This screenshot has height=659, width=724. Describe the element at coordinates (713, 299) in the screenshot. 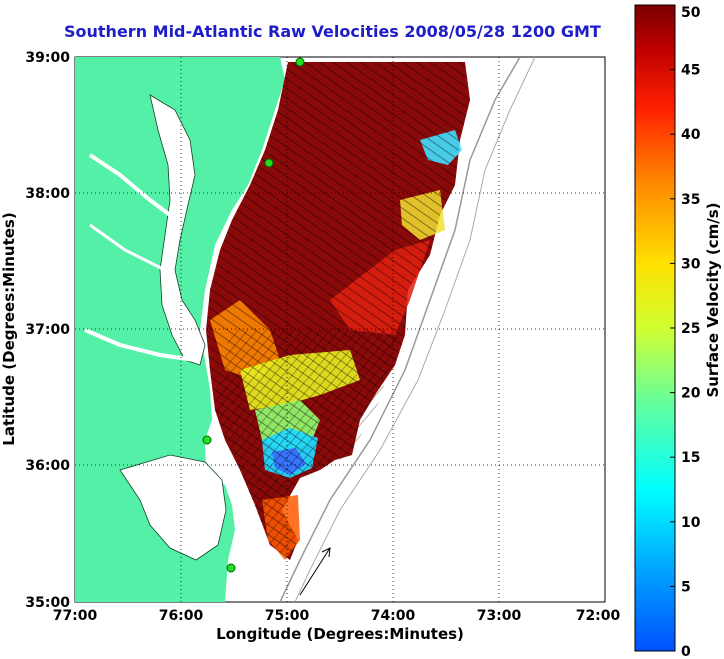

I see `colorbar-label: Surface Velocity (cm/s)` at that location.